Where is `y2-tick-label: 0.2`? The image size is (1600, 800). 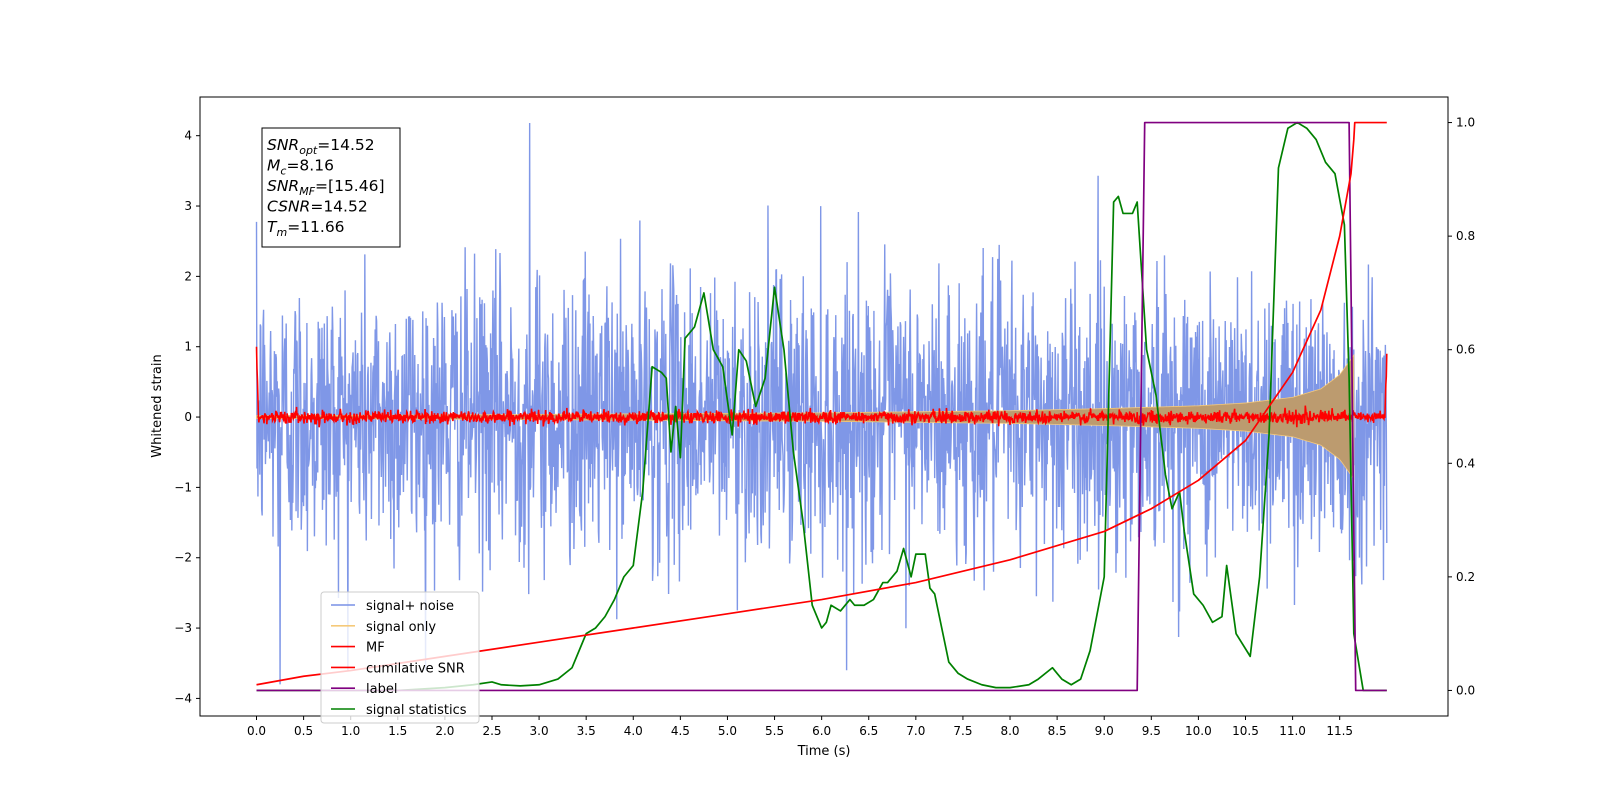
y2-tick-label: 0.2 is located at coordinates (1465, 577).